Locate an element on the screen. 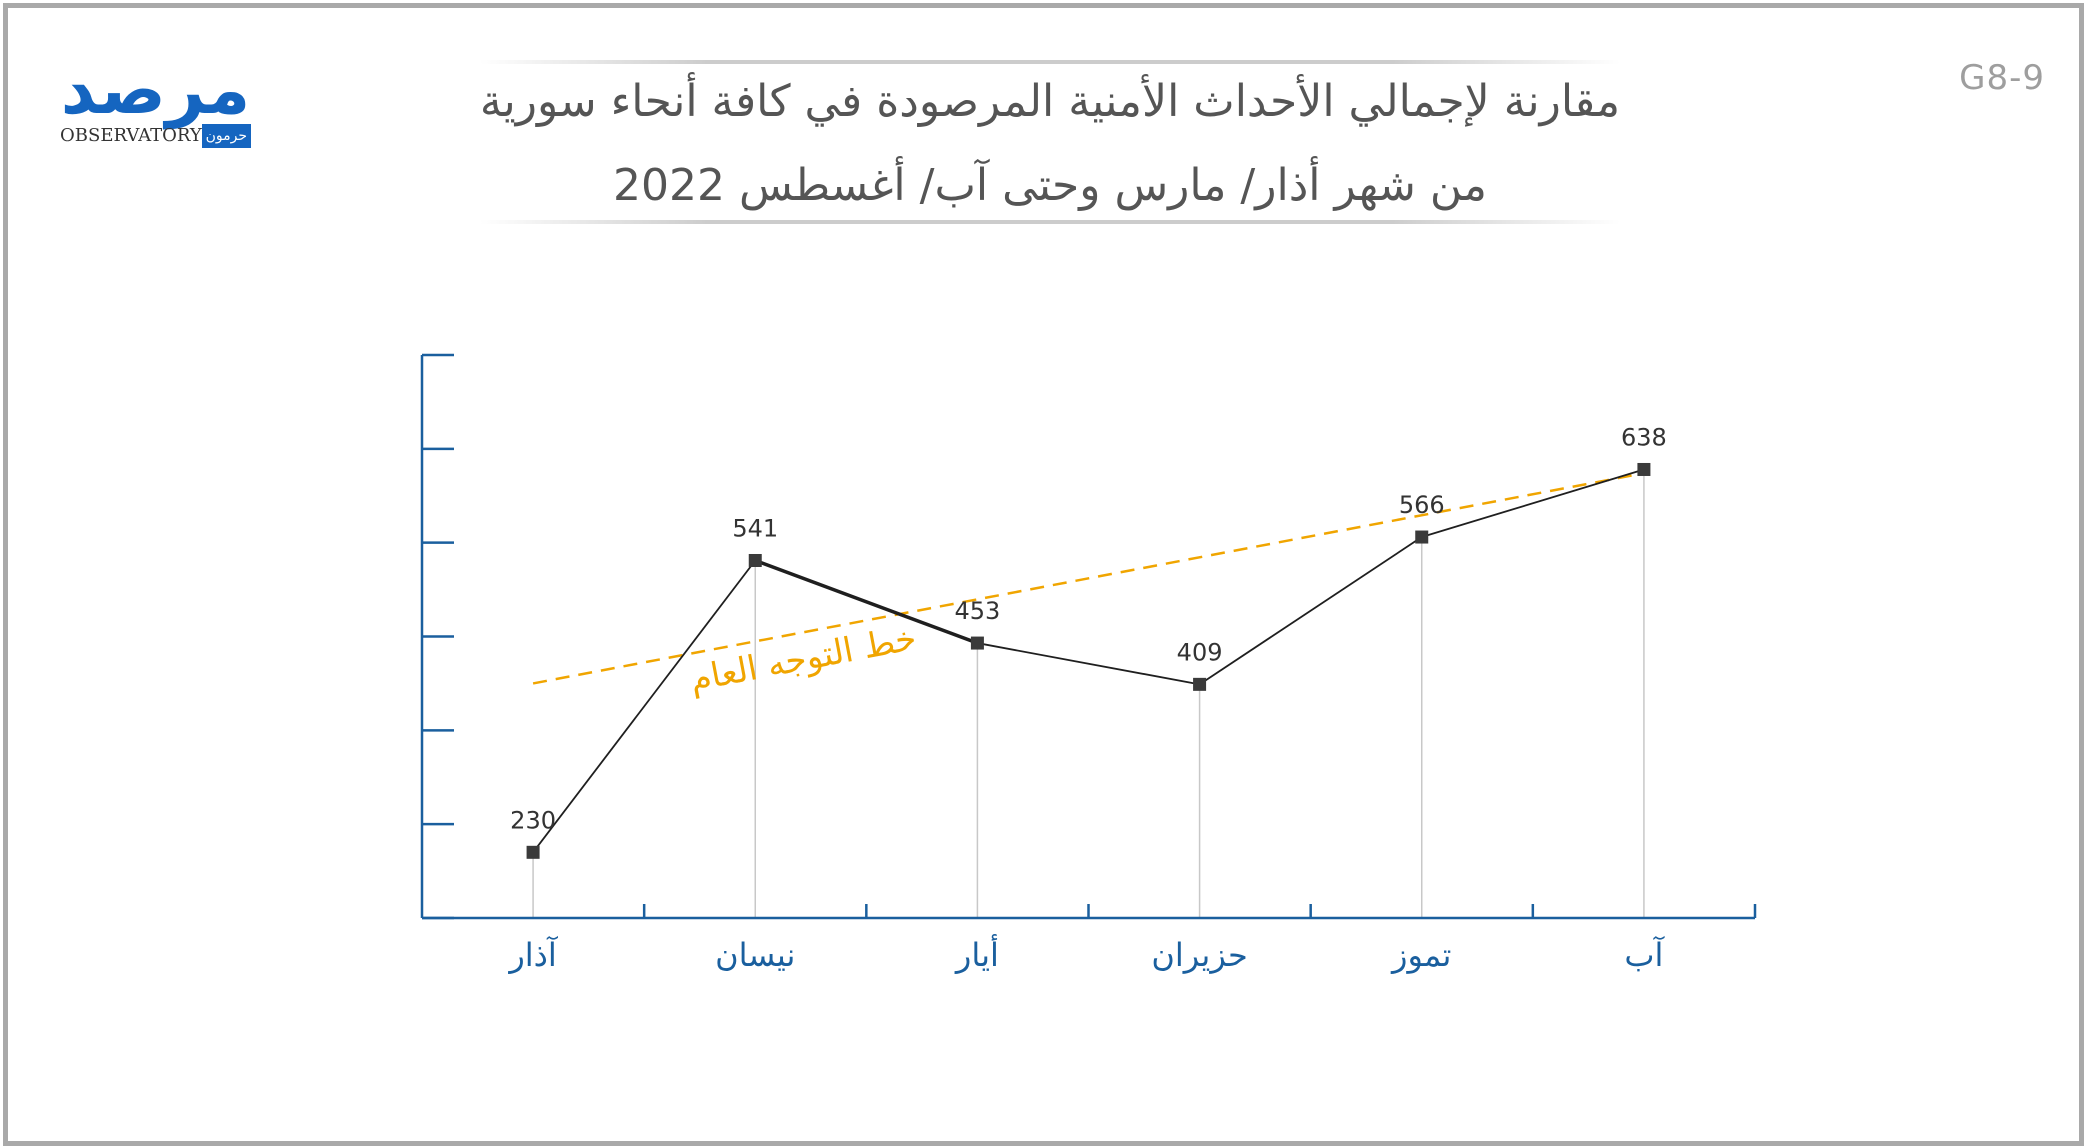  category-label-6: آب is located at coordinates (1644, 954).